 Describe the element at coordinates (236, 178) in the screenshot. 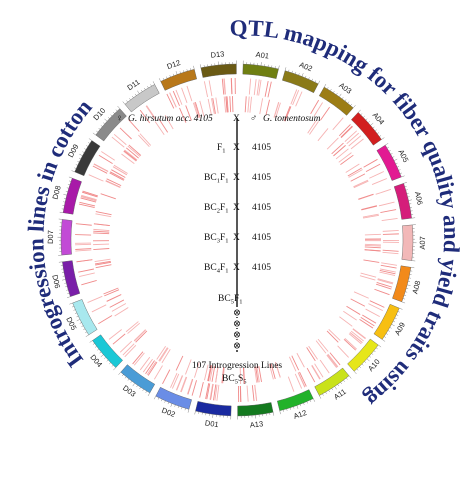

I see `cross-mark: X` at that location.